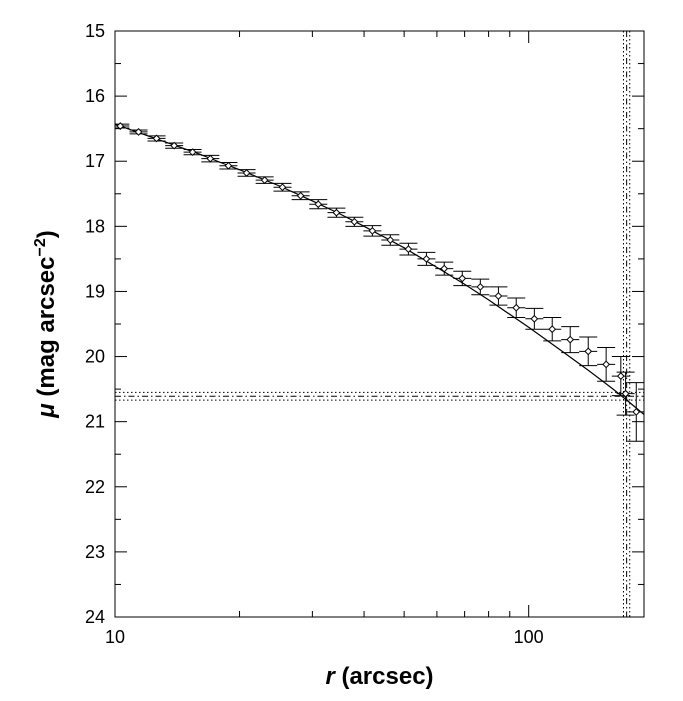  I want to click on y-tick-label: 18, so click(95, 226).